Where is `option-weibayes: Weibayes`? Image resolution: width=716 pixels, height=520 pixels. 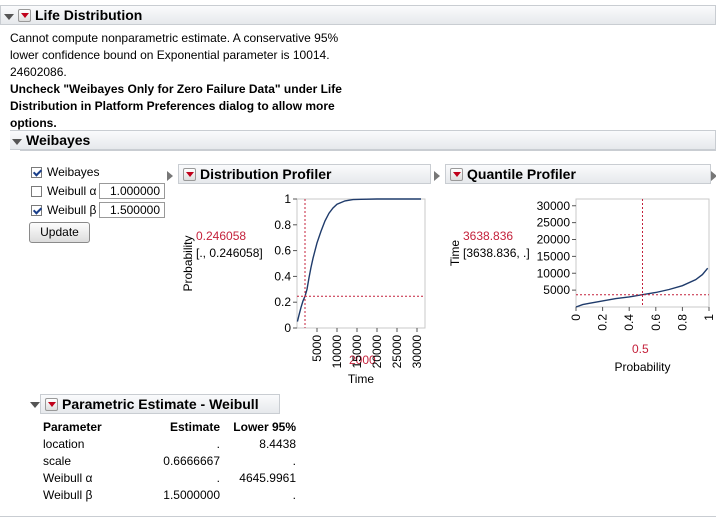 option-weibayes: Weibayes is located at coordinates (65, 172).